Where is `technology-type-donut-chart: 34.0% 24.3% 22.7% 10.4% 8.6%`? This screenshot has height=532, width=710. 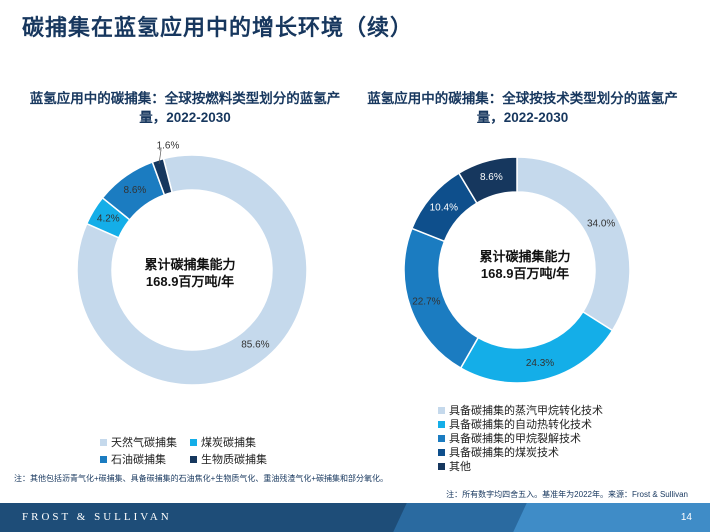
technology-type-donut-chart: 34.0% 24.3% 22.7% 10.4% 8.6% is located at coordinates (517, 270).